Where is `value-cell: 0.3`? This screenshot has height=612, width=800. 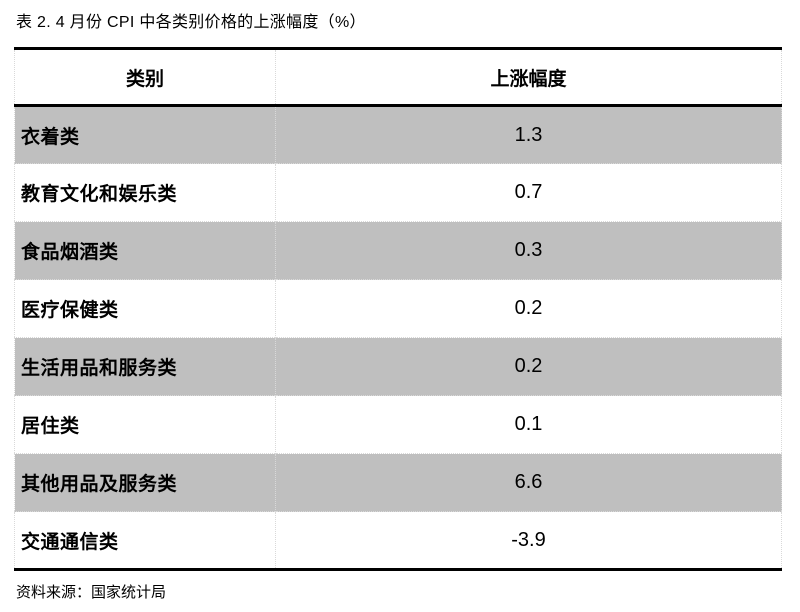 value-cell: 0.3 is located at coordinates (528, 250).